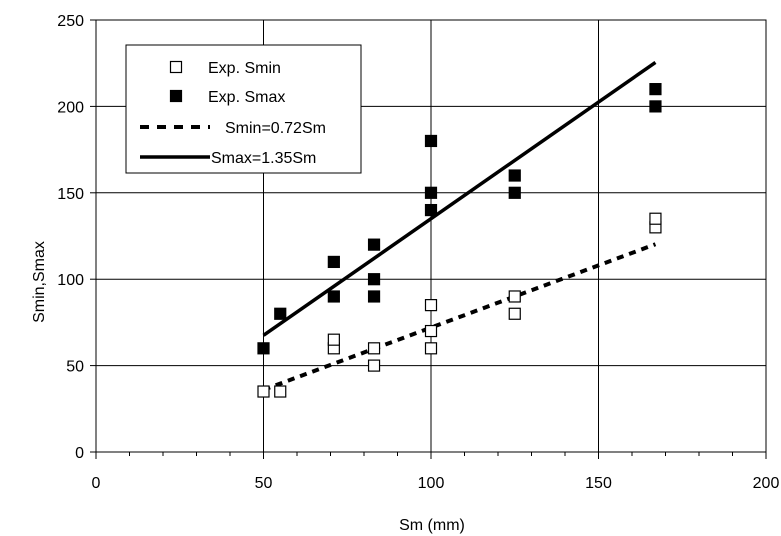 The width and height of the screenshot is (781, 536). What do you see at coordinates (75, 367) in the screenshot?
I see `y-tick-label: 50` at bounding box center [75, 367].